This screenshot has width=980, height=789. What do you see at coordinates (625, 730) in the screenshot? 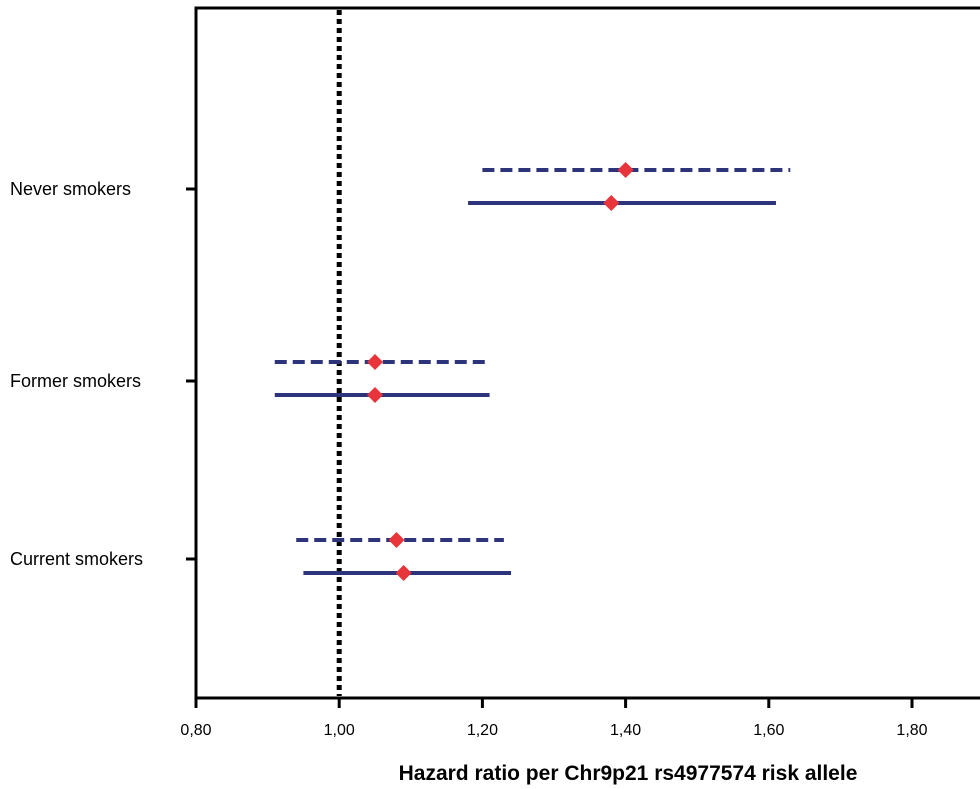
I see `x-tick-label: 1,40` at bounding box center [625, 730].